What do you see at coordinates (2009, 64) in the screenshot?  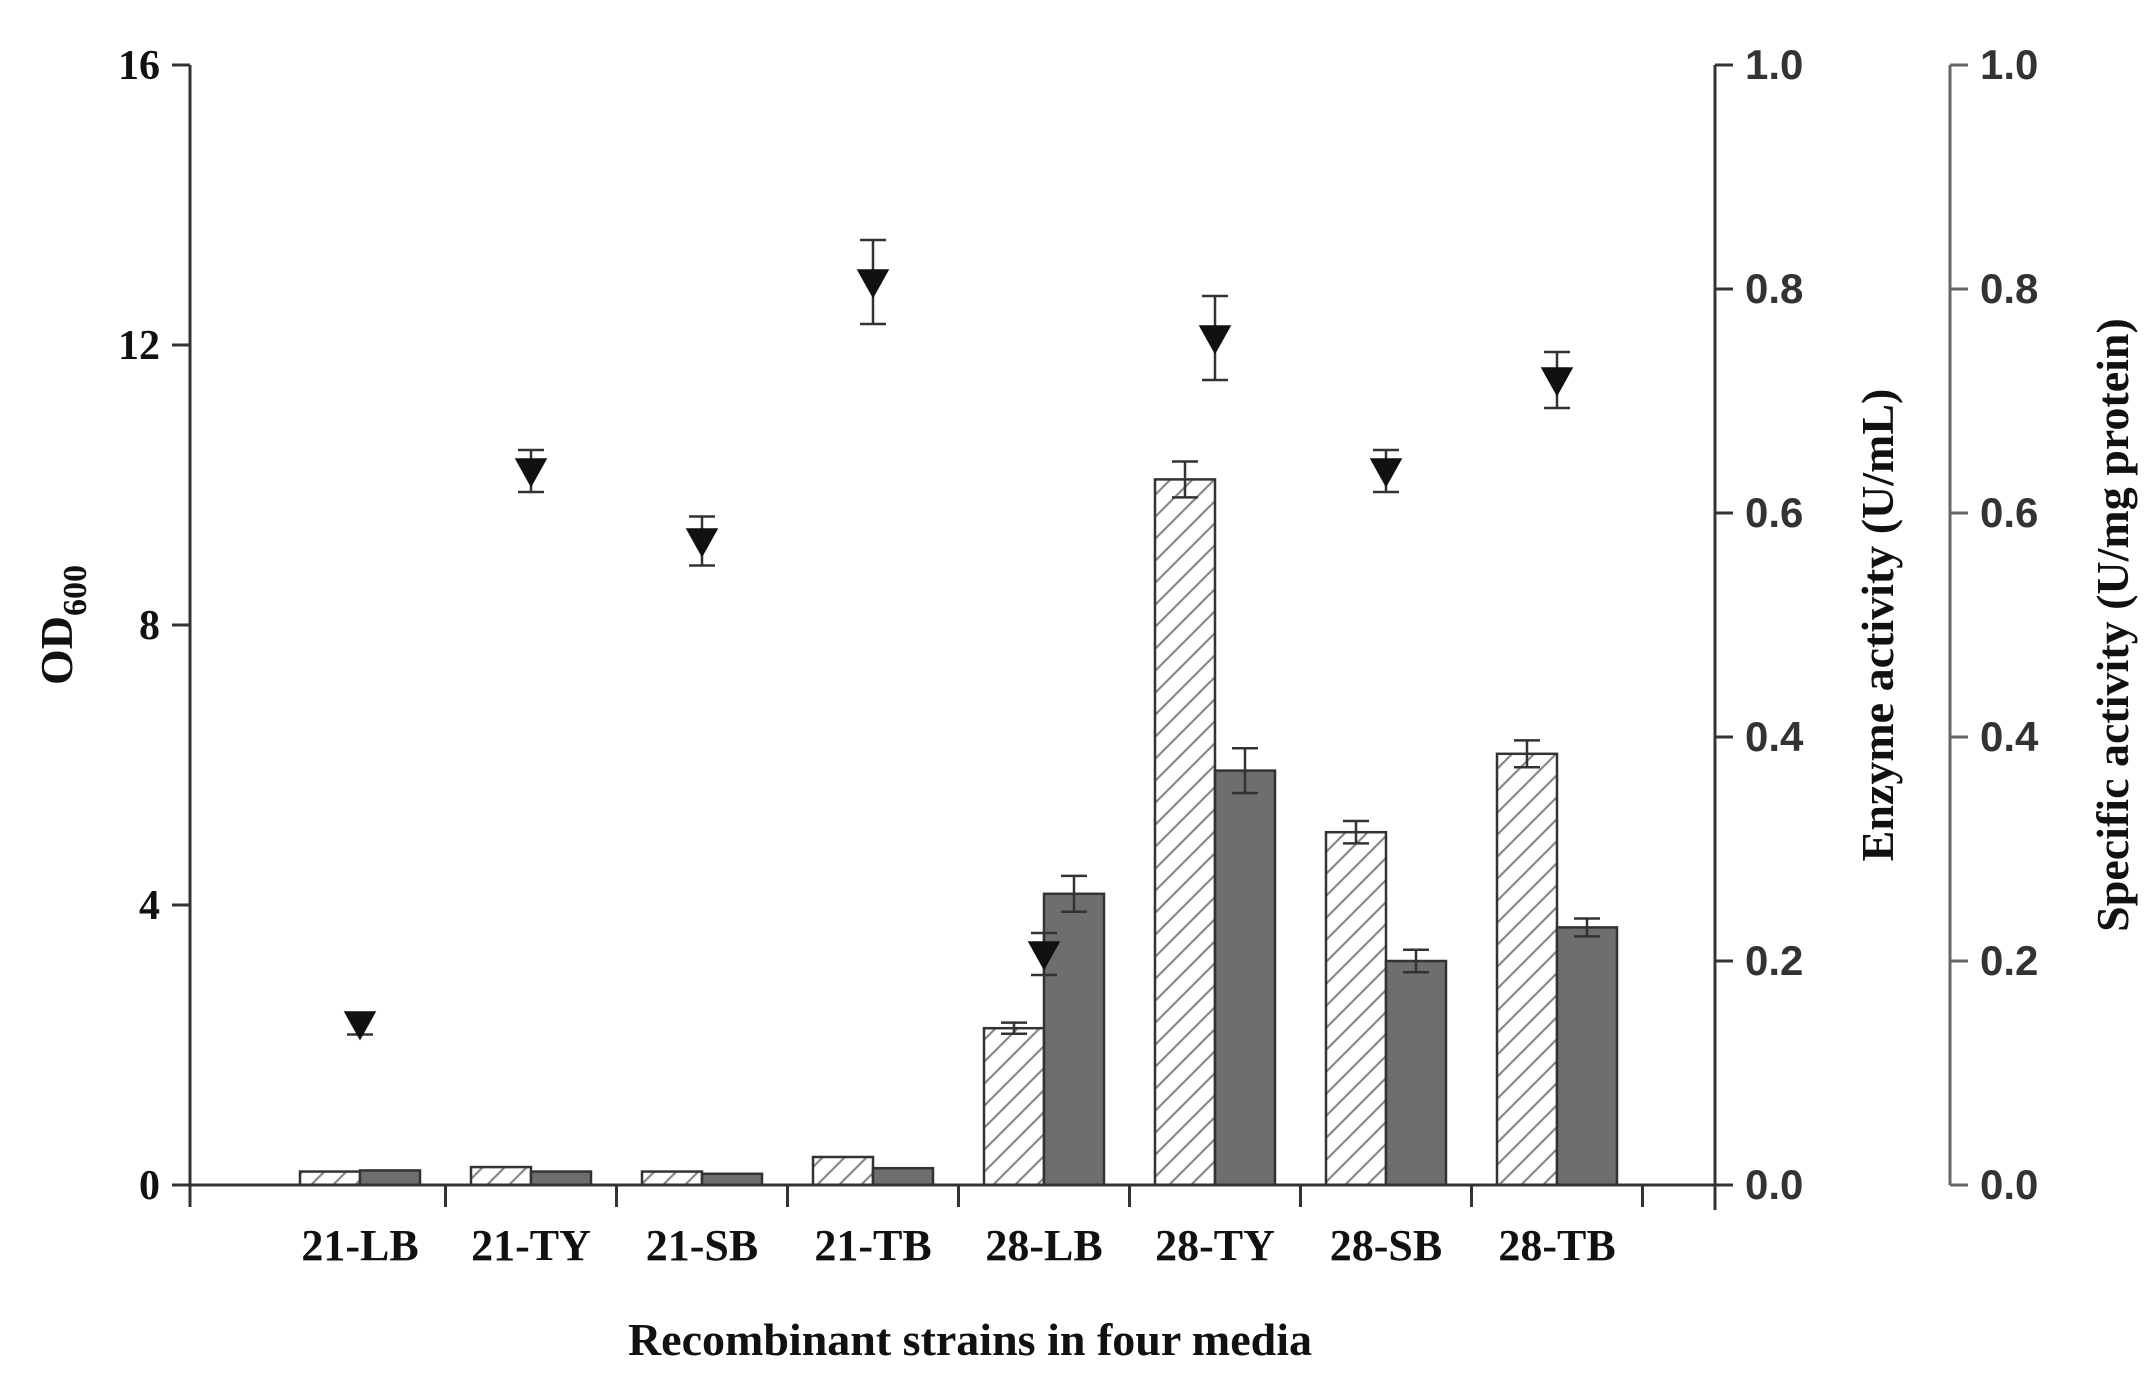 I see `y-specific-tick-label: 1.0` at bounding box center [2009, 64].